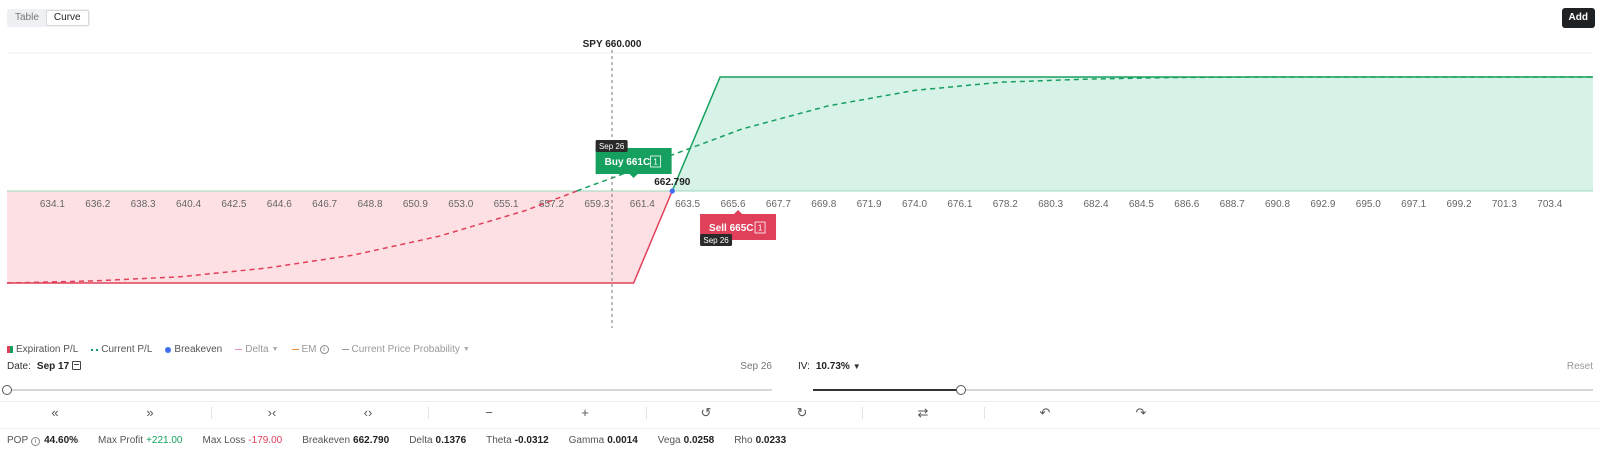  What do you see at coordinates (672, 182) in the screenshot?
I see `breakeven-label: 662.790` at bounding box center [672, 182].